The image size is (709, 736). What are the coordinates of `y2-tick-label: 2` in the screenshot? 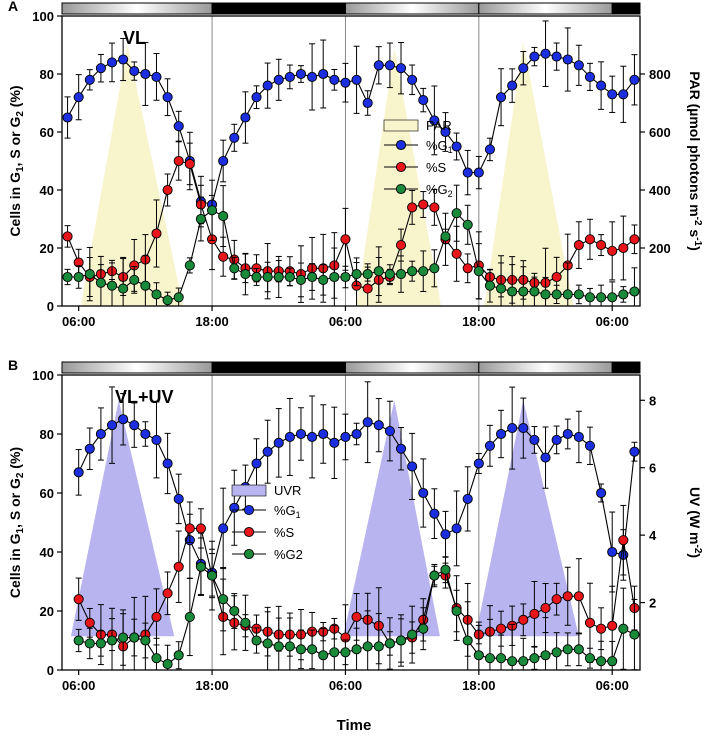 It's located at (652, 603).